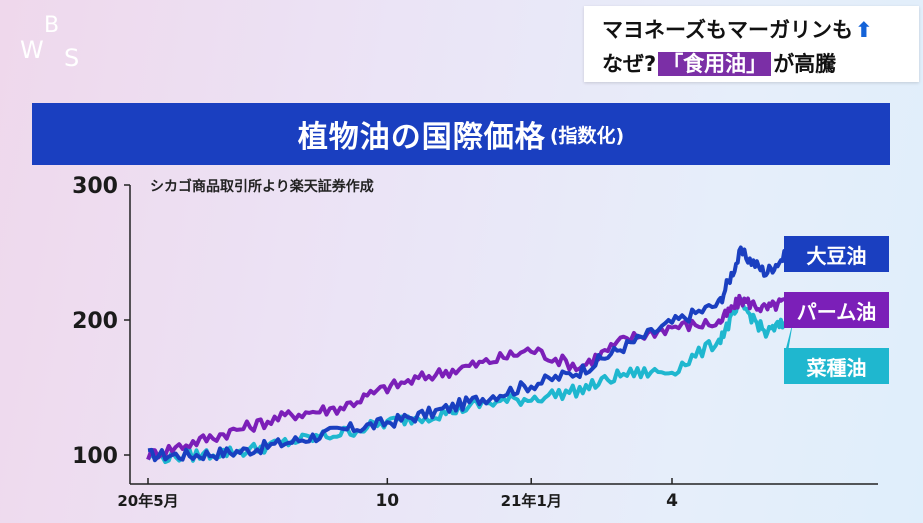 This screenshot has width=923, height=523. Describe the element at coordinates (95, 456) in the screenshot. I see `y-tick-label: 100` at that location.